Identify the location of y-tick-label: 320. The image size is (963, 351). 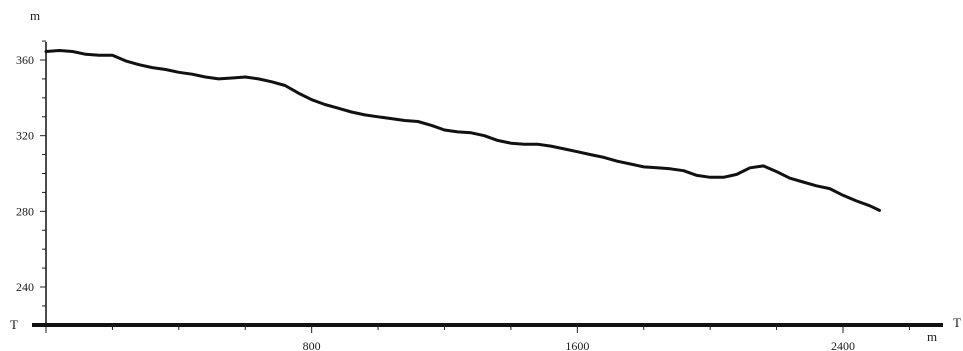
(25, 136).